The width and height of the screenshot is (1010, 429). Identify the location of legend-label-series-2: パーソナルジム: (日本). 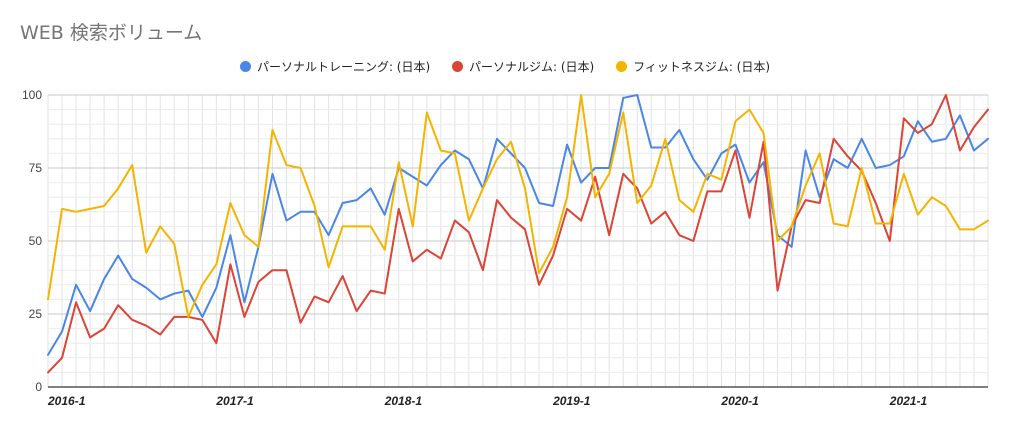
(532, 67).